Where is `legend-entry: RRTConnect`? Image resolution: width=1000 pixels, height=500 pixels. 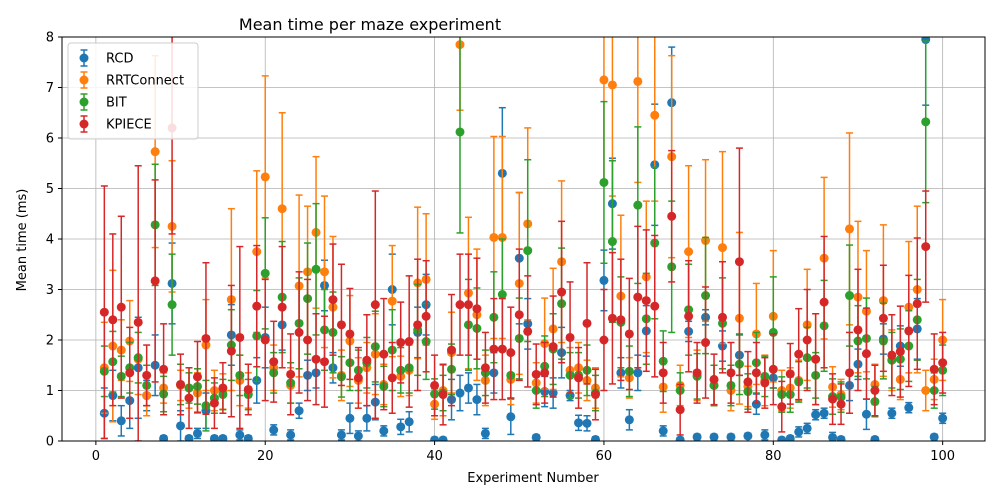
legend-entry: RRTConnect is located at coordinates (131, 80).